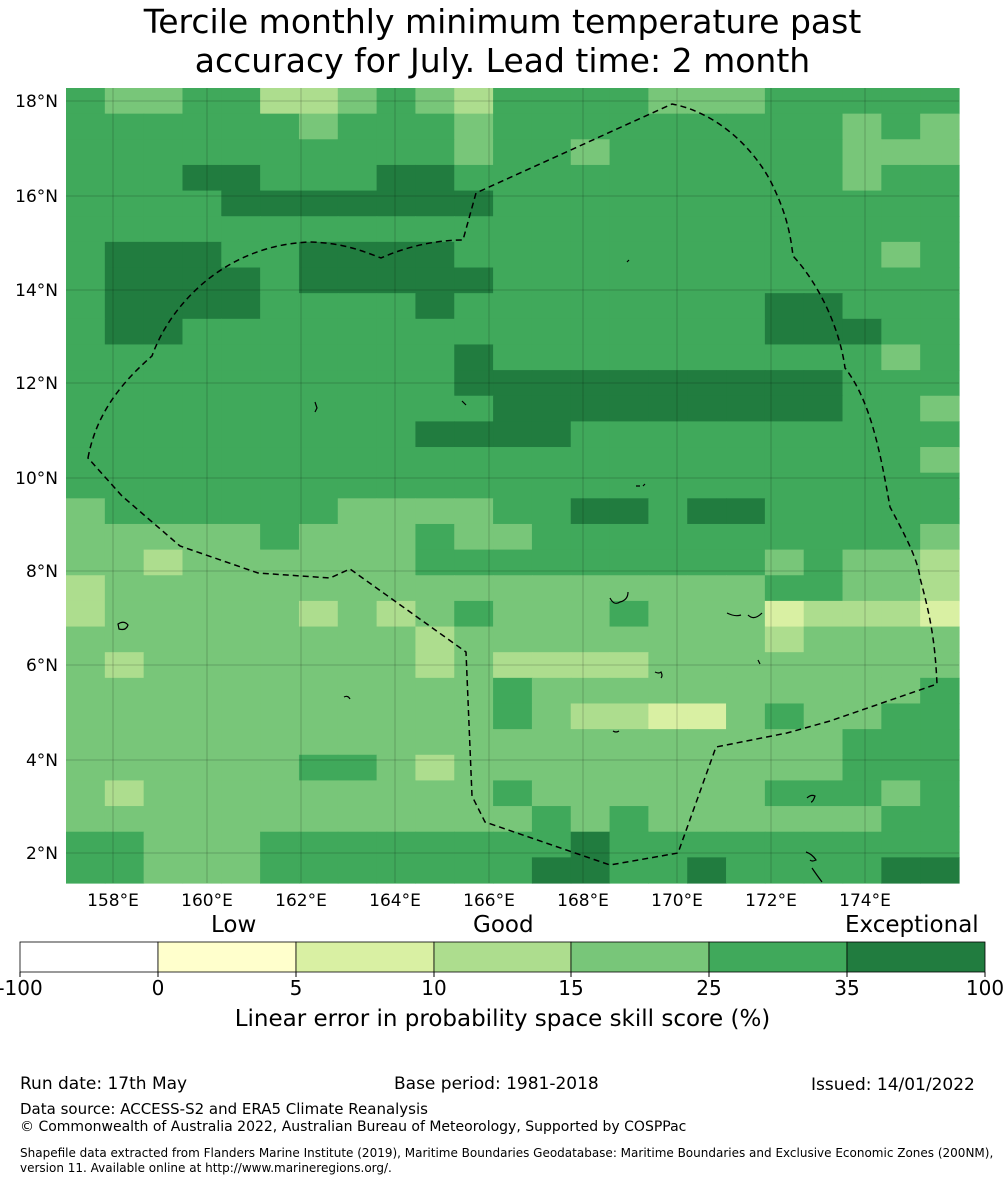  What do you see at coordinates (433, 988) in the screenshot?
I see `colorbar-tick-label: 10` at bounding box center [433, 988].